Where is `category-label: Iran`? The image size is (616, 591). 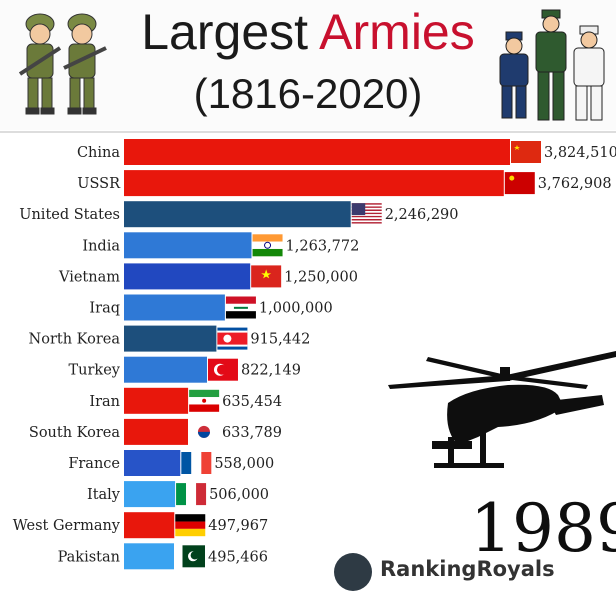
category-label: Iran is located at coordinates (104, 402).